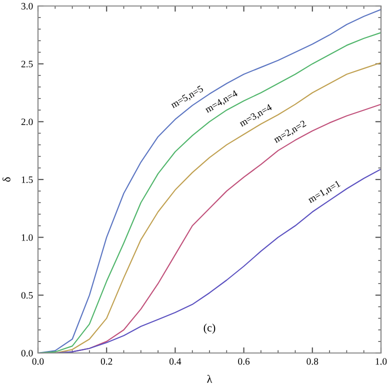 The height and width of the screenshot is (386, 388). Describe the element at coordinates (27, 180) in the screenshot. I see `y-tick-label: 1.5` at that location.